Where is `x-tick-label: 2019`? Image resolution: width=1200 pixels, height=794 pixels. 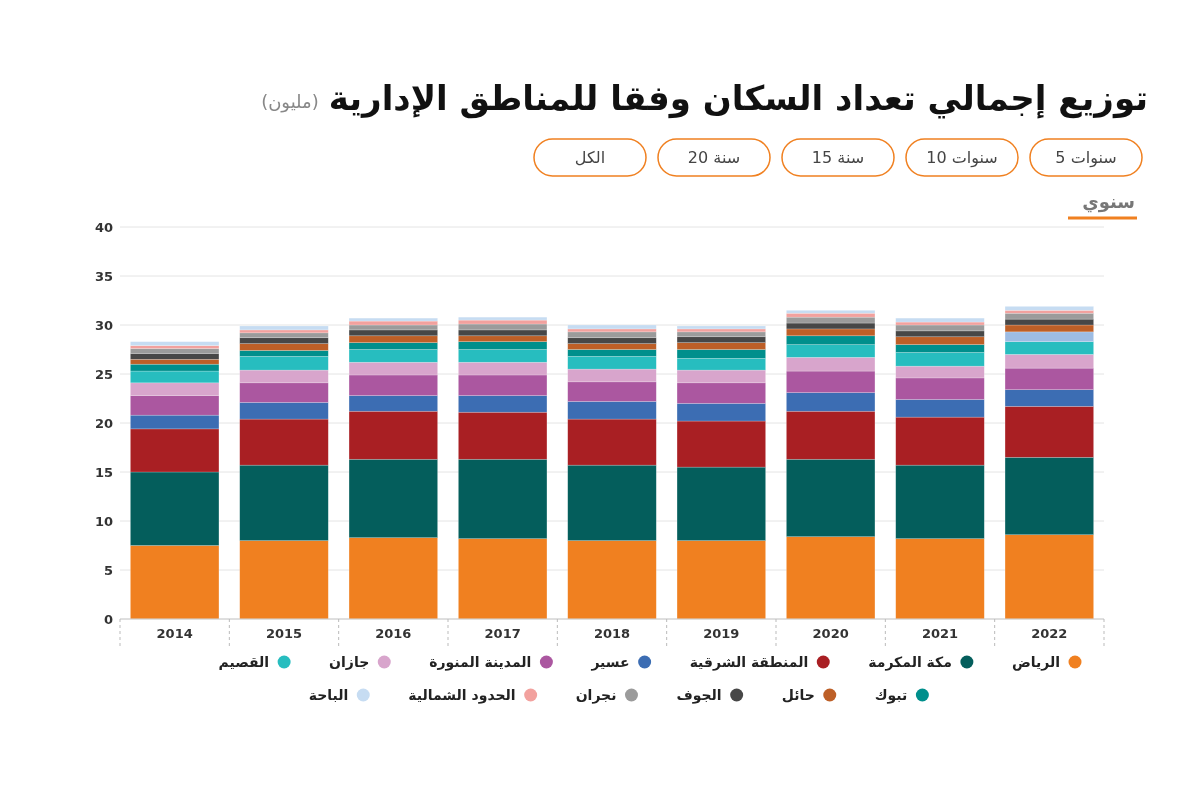 x-tick-label: 2019 is located at coordinates (721, 633).